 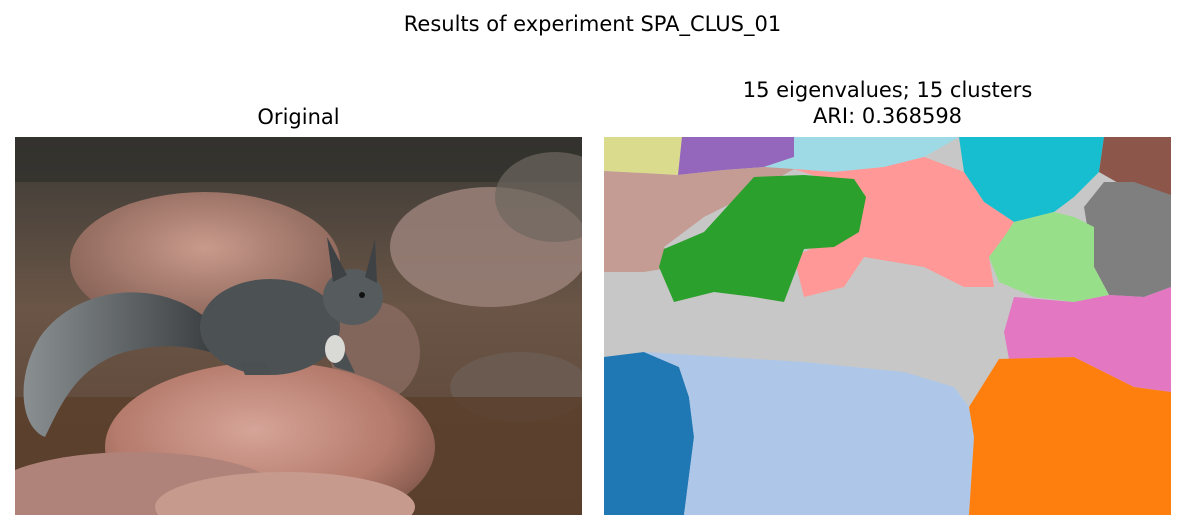 I want to click on squirrel-eye, so click(x=362, y=295).